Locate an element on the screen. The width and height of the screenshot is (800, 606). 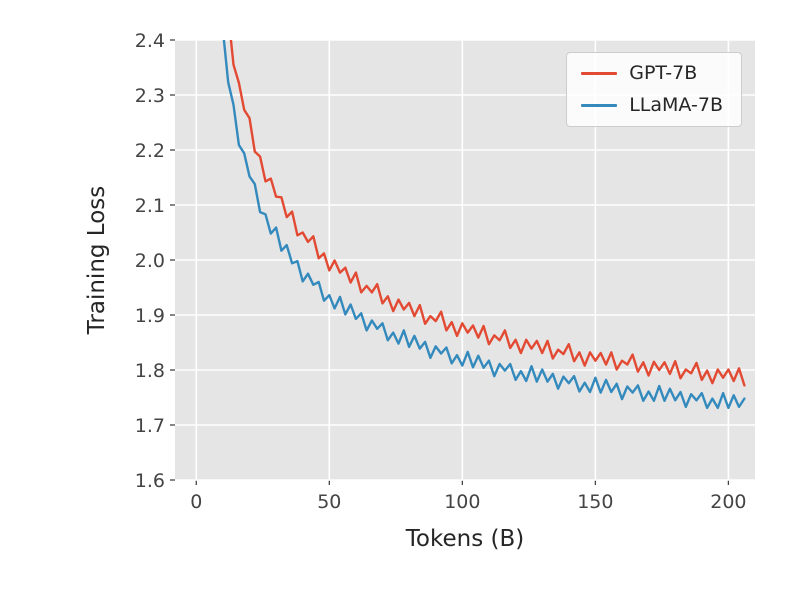
llama-7b-line-swatch is located at coordinates (599, 105).